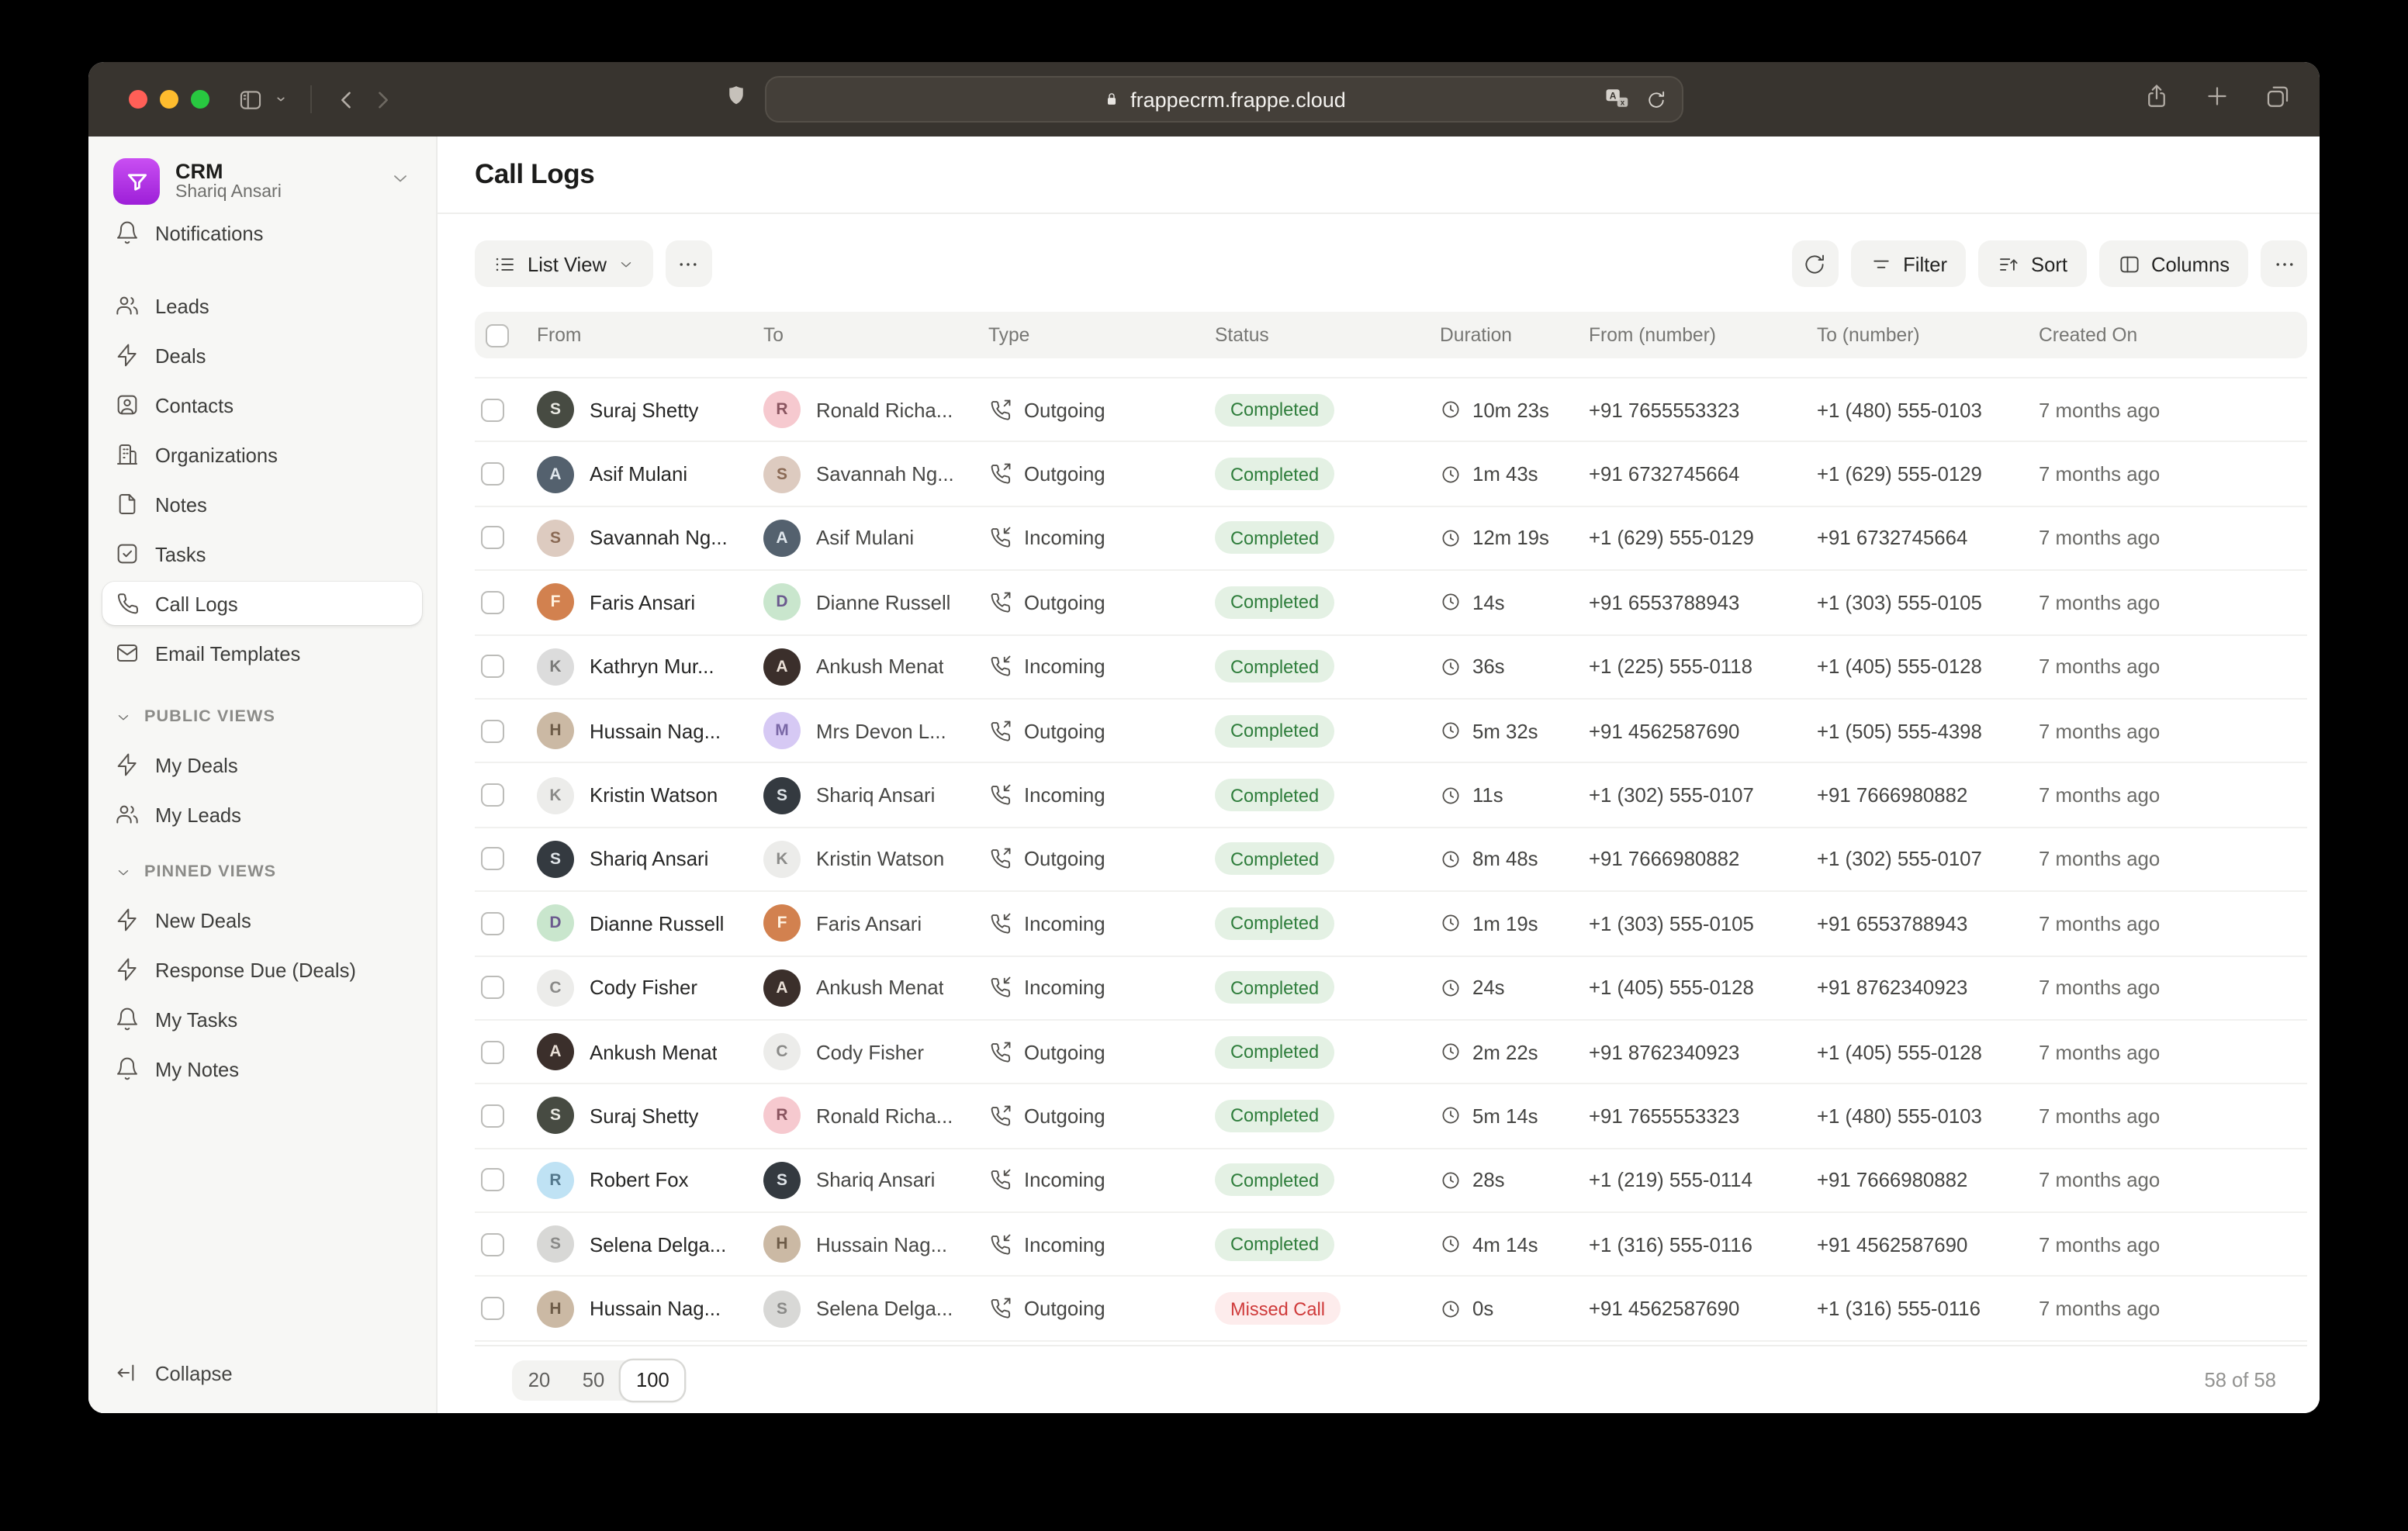  Describe the element at coordinates (262, 405) in the screenshot. I see `sidebar-item-contacts: Contacts` at that location.